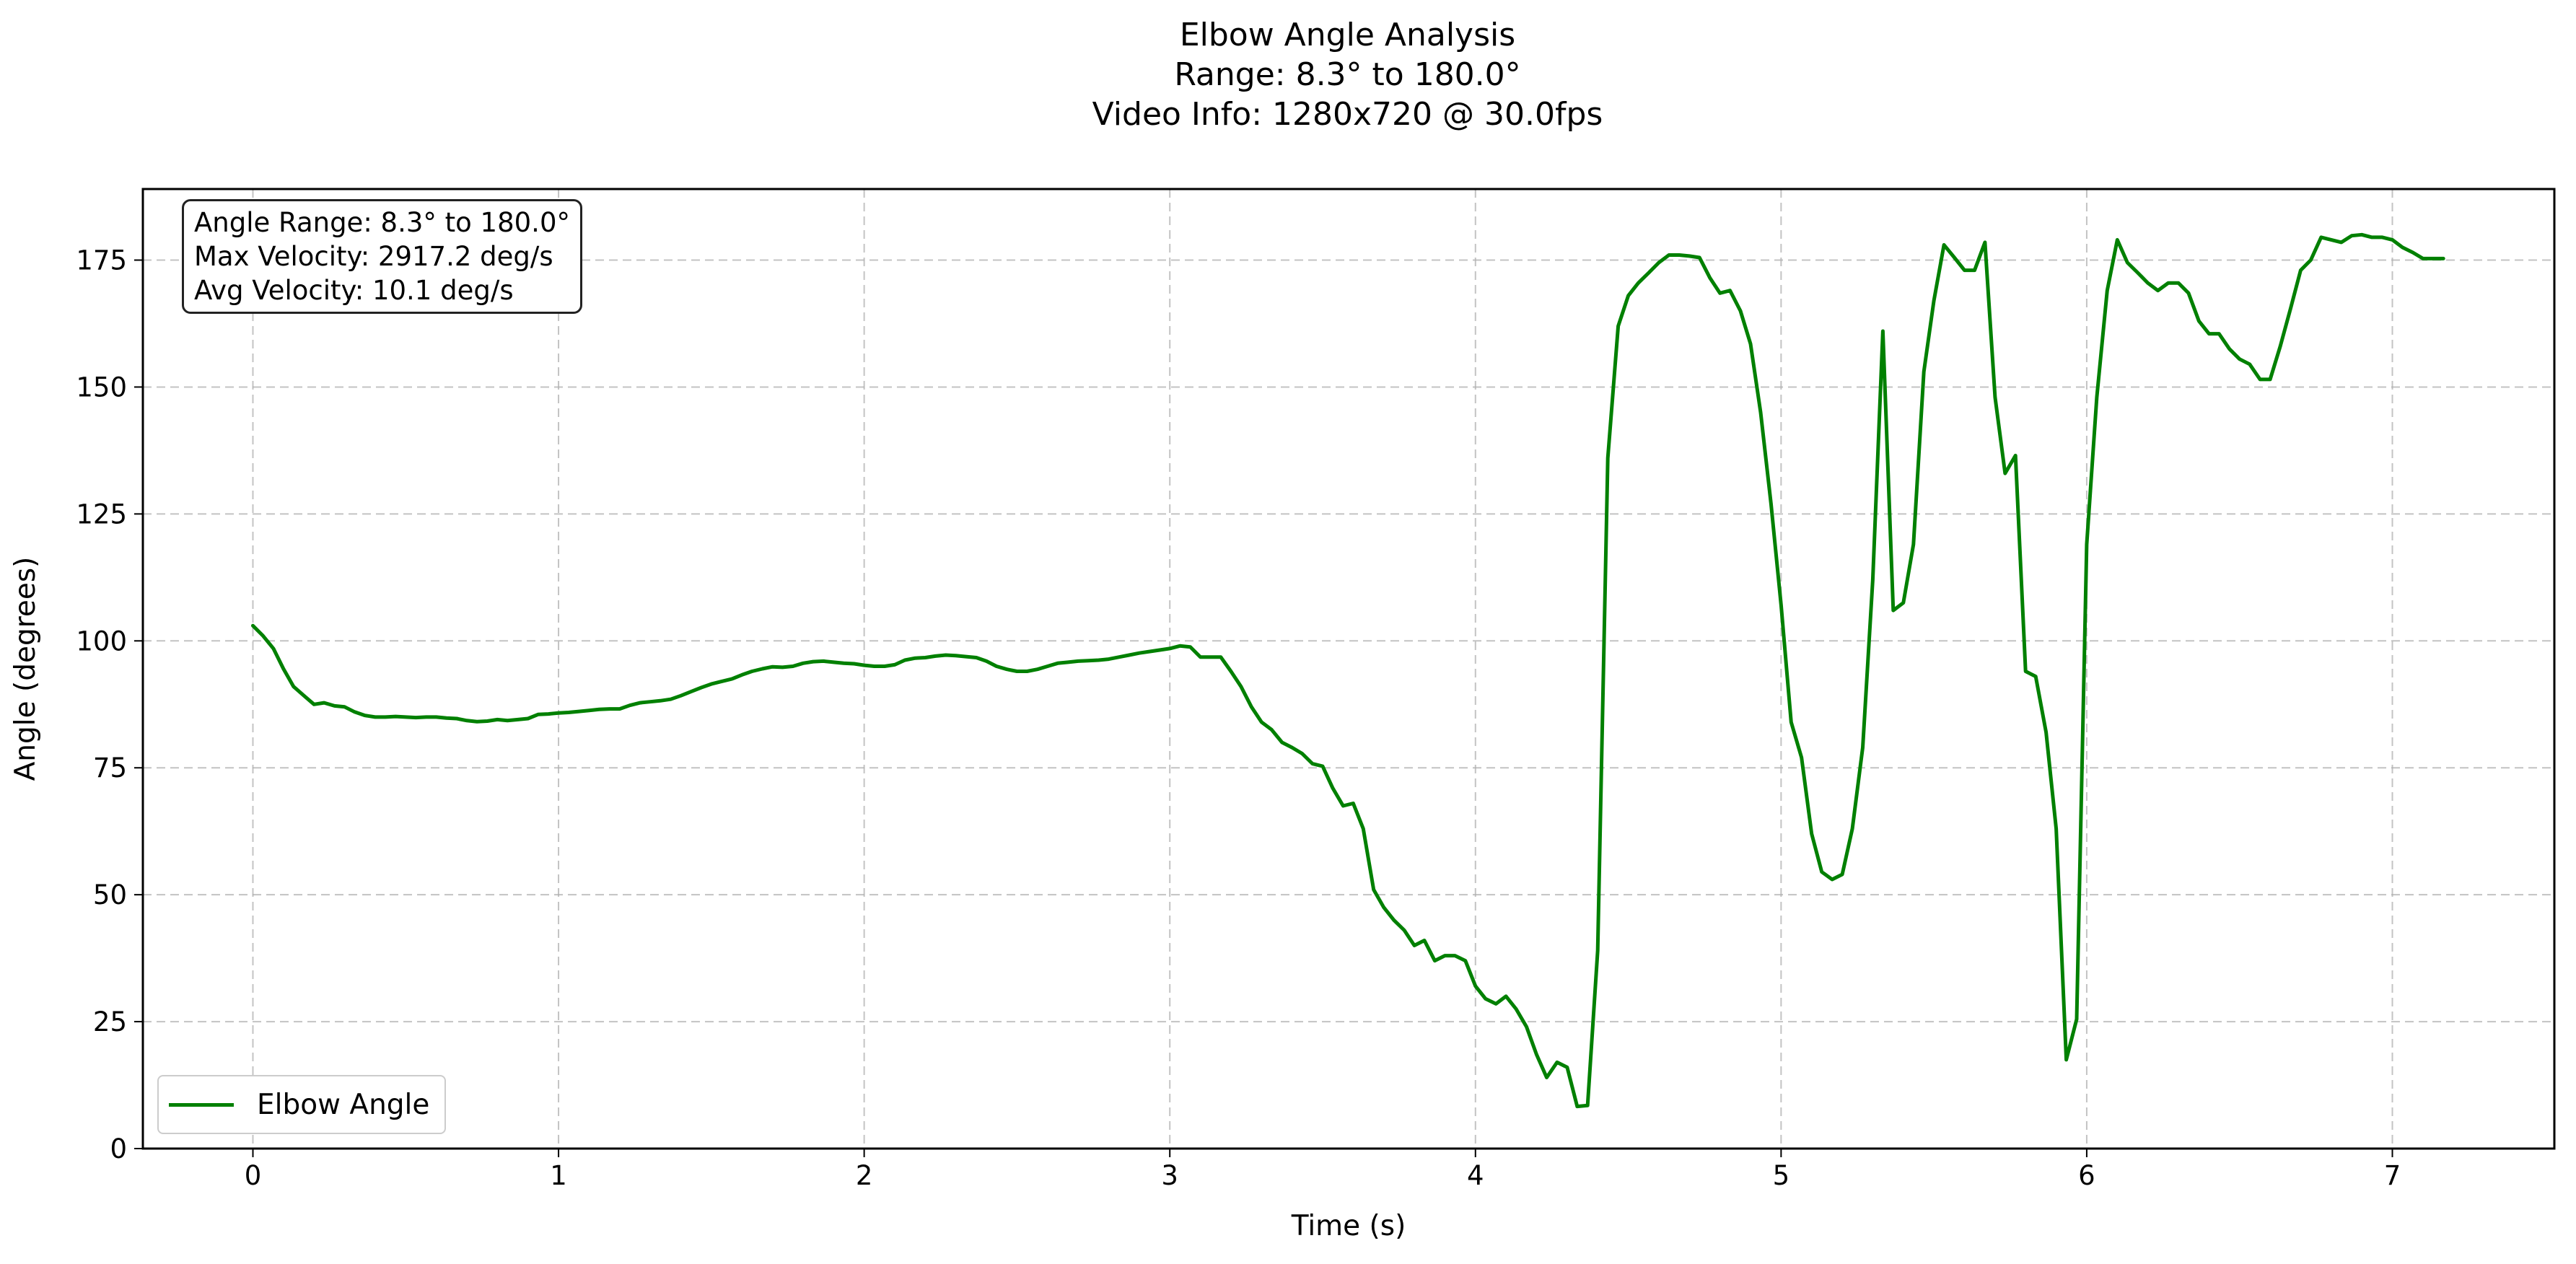  Describe the element at coordinates (101, 260) in the screenshot. I see `y-tick-label: 175` at that location.